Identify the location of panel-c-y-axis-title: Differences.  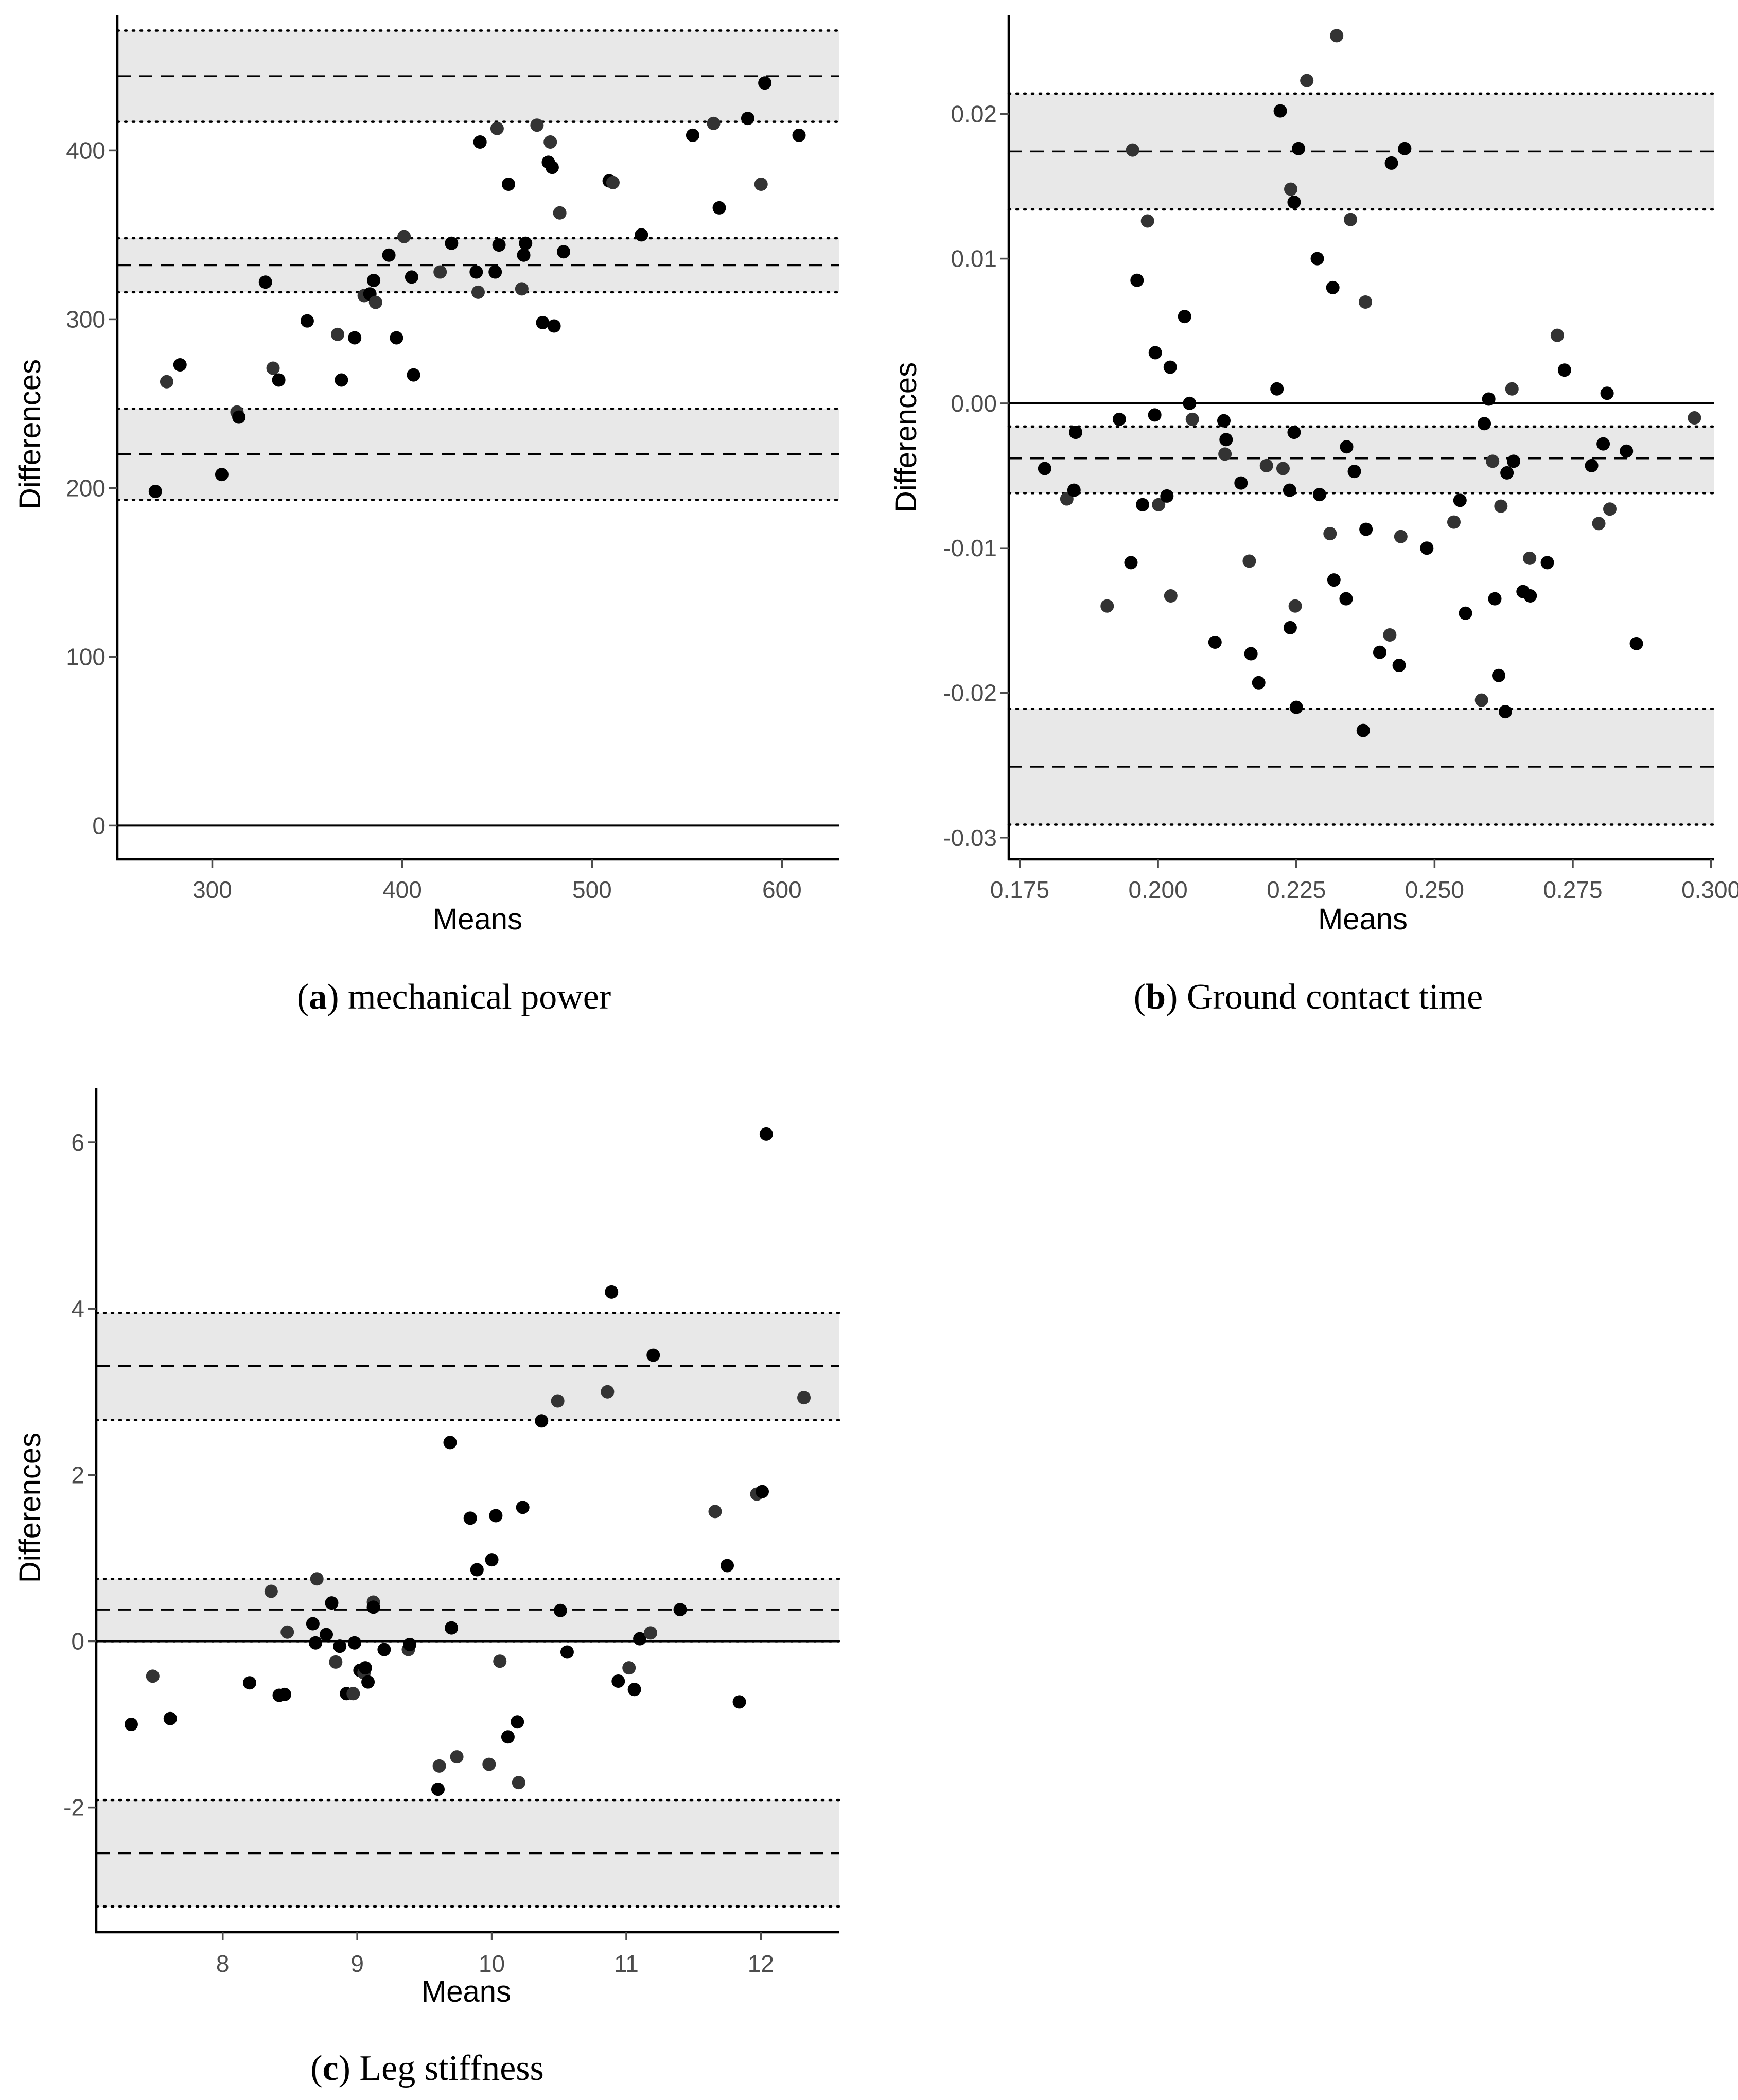
(30, 1508).